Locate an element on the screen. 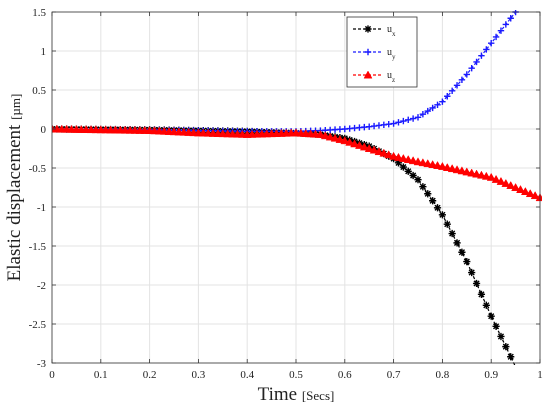 This screenshot has height=409, width=550. y-tick-label: -3 is located at coordinates (42, 364).